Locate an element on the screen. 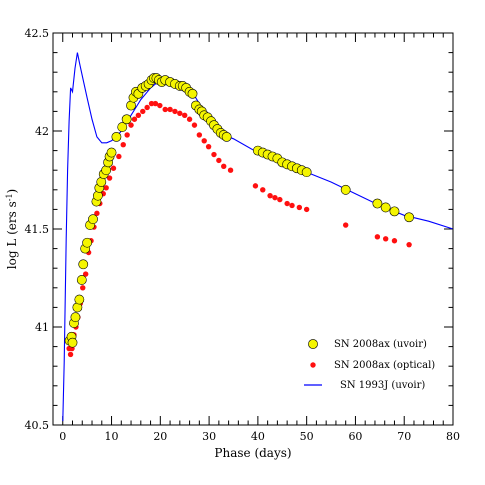  y-axis-title-sup: -1 is located at coordinates (9, 197).